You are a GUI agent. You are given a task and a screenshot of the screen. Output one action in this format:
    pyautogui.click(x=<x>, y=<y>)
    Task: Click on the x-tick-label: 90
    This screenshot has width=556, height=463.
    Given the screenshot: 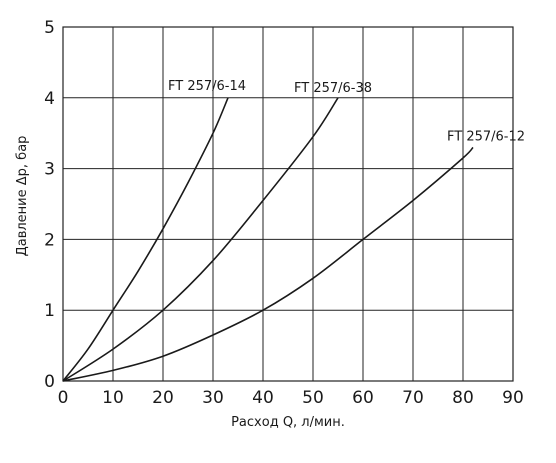 What is the action you would take?
    pyautogui.click(x=513, y=398)
    